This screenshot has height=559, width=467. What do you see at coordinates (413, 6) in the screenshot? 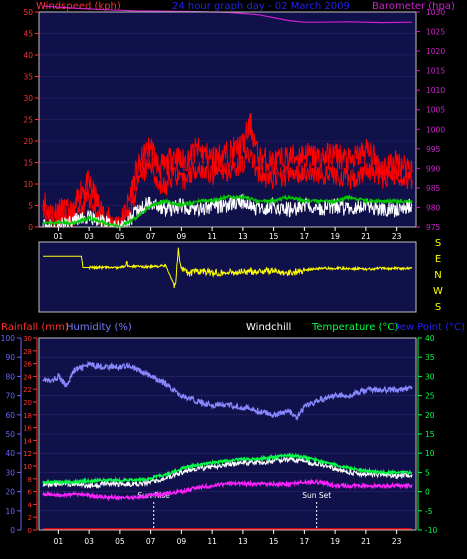
I see `barometer-header: Barometer (hpa)` at bounding box center [413, 6].